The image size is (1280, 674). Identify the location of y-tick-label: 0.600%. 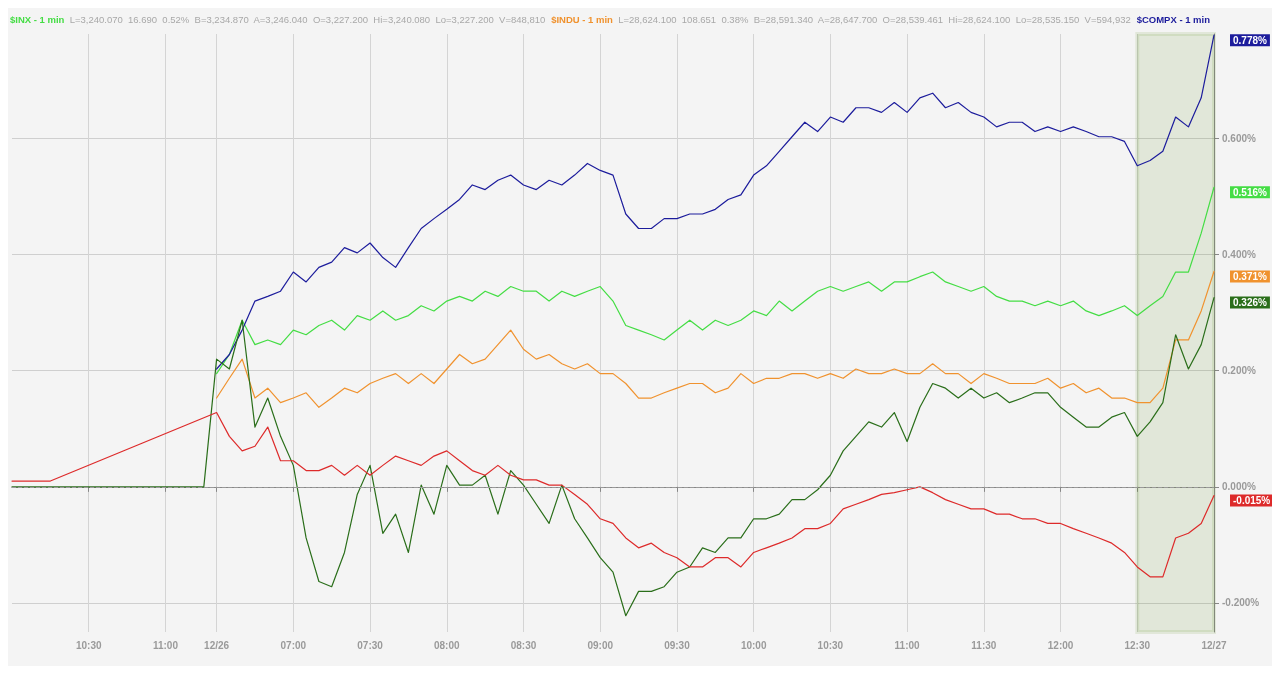
(1239, 138).